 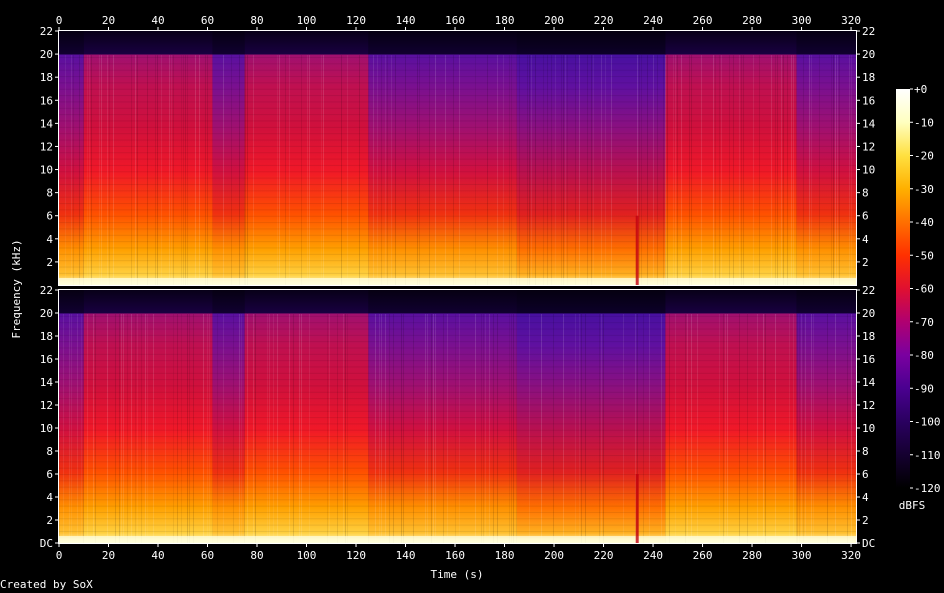 What do you see at coordinates (455, 555) in the screenshot?
I see `x-tick-label-bottom: 160` at bounding box center [455, 555].